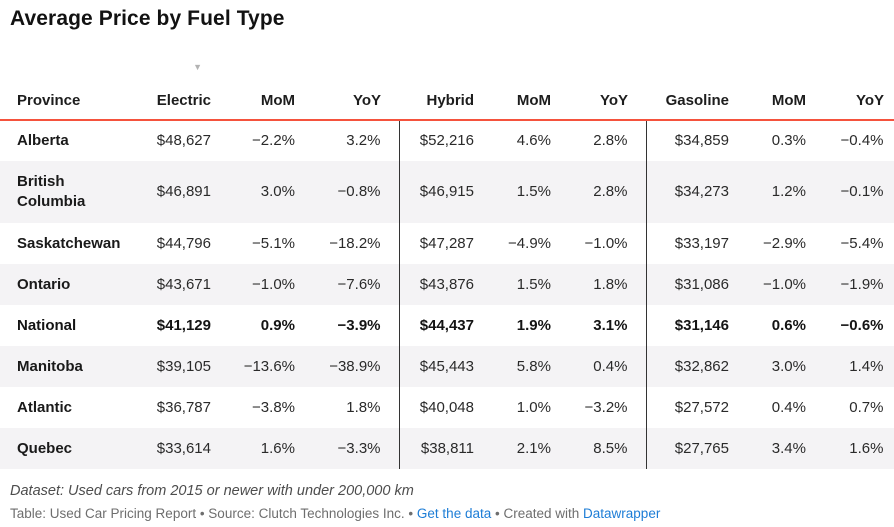 The width and height of the screenshot is (894, 527). What do you see at coordinates (788, 407) in the screenshot?
I see `gasoline-mom-cell: 0.4%` at bounding box center [788, 407].